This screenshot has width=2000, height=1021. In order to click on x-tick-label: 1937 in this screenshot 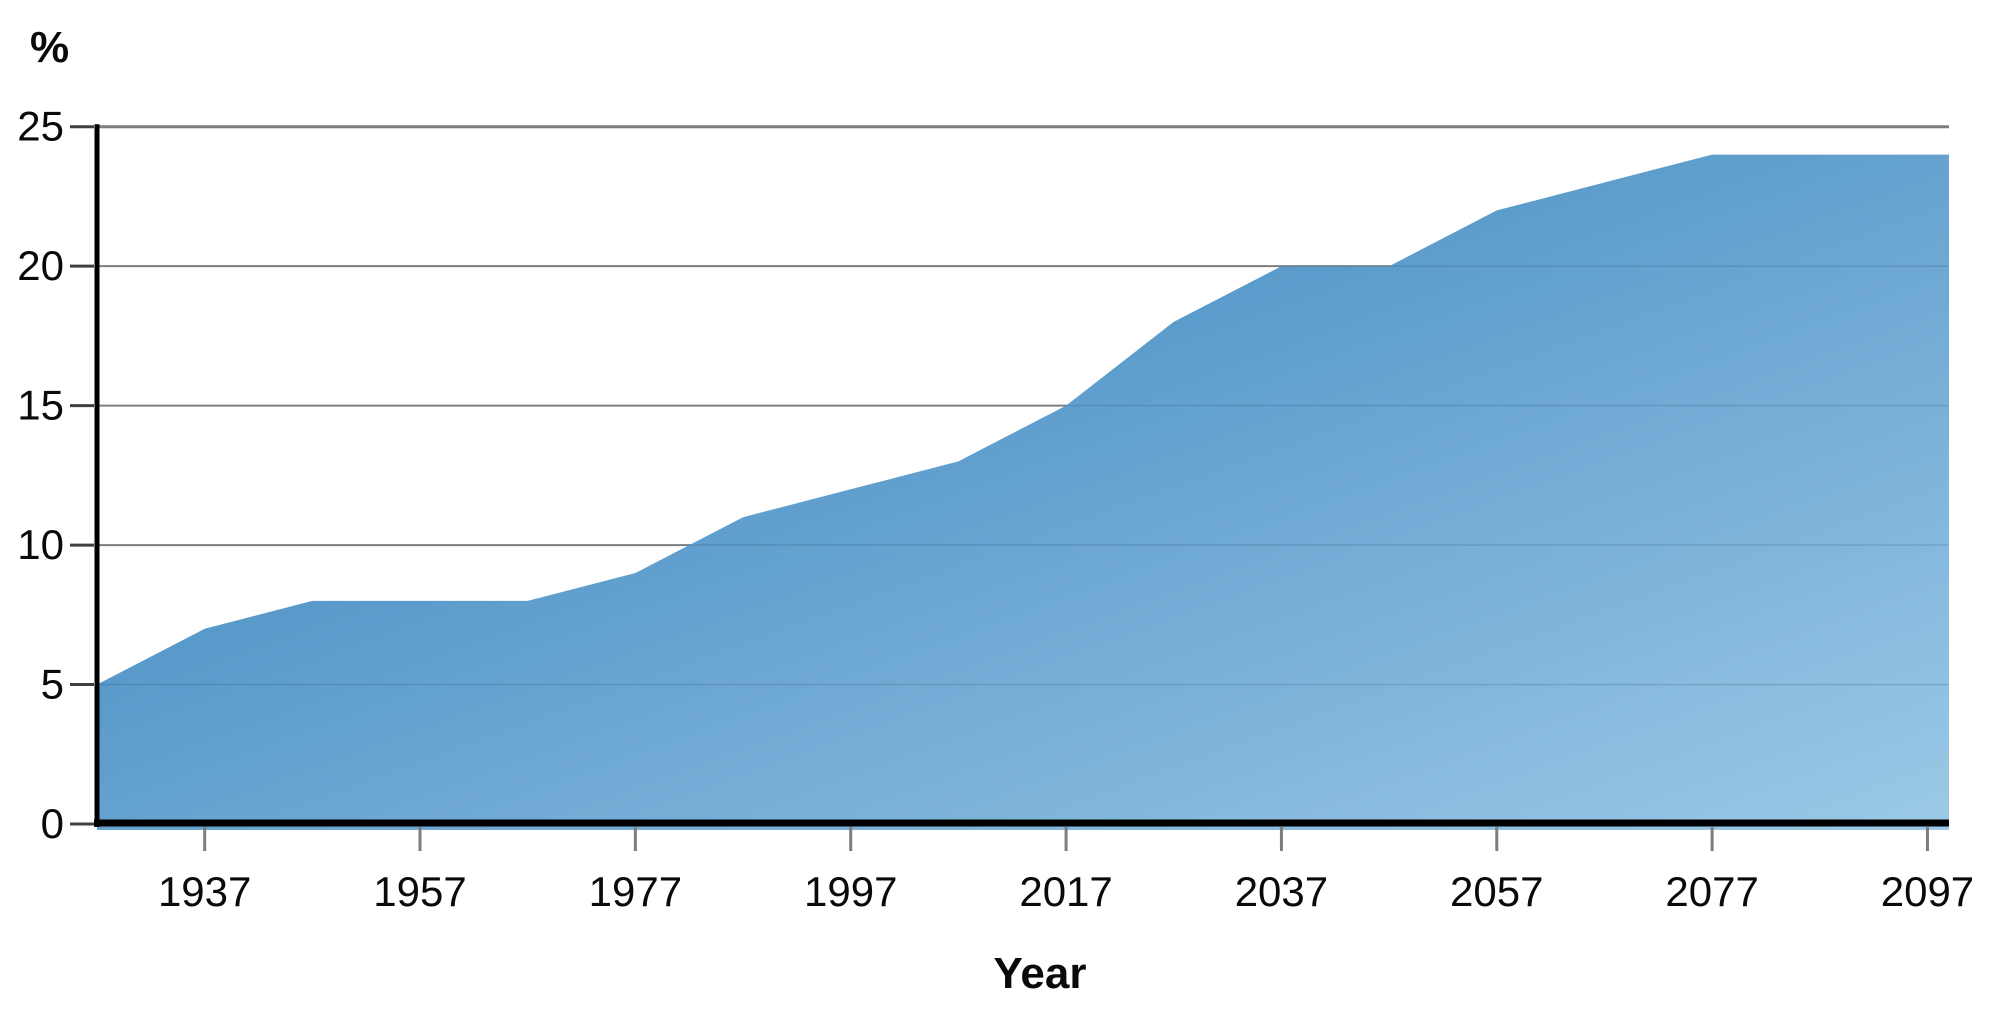, I will do `click(204, 891)`.